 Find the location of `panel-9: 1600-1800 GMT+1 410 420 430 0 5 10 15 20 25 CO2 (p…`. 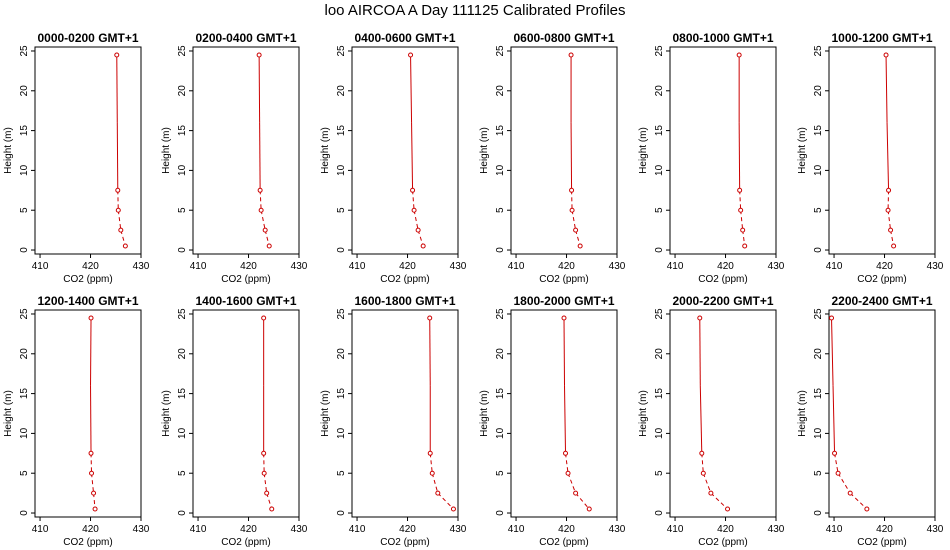

panel-9: 1600-1800 GMT+1 410 420 430 0 5 10 15 20 25 CO2 (p… is located at coordinates (393, 421).